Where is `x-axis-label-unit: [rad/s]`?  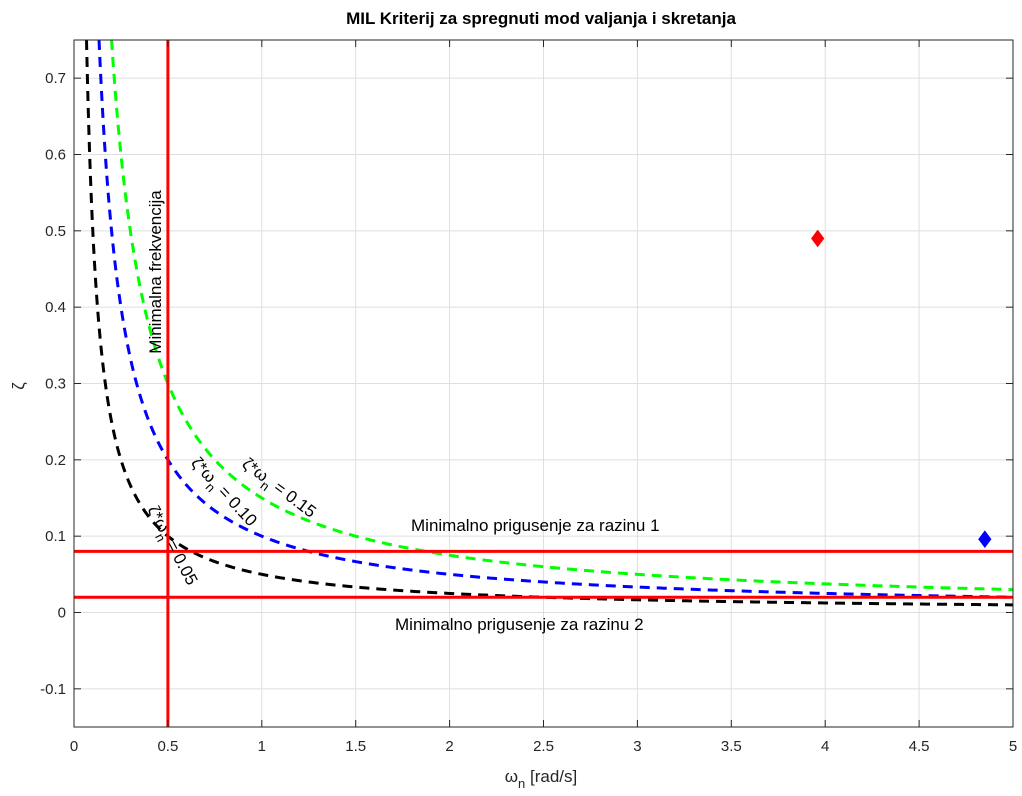
x-axis-label-unit: [rad/s] is located at coordinates (551, 776).